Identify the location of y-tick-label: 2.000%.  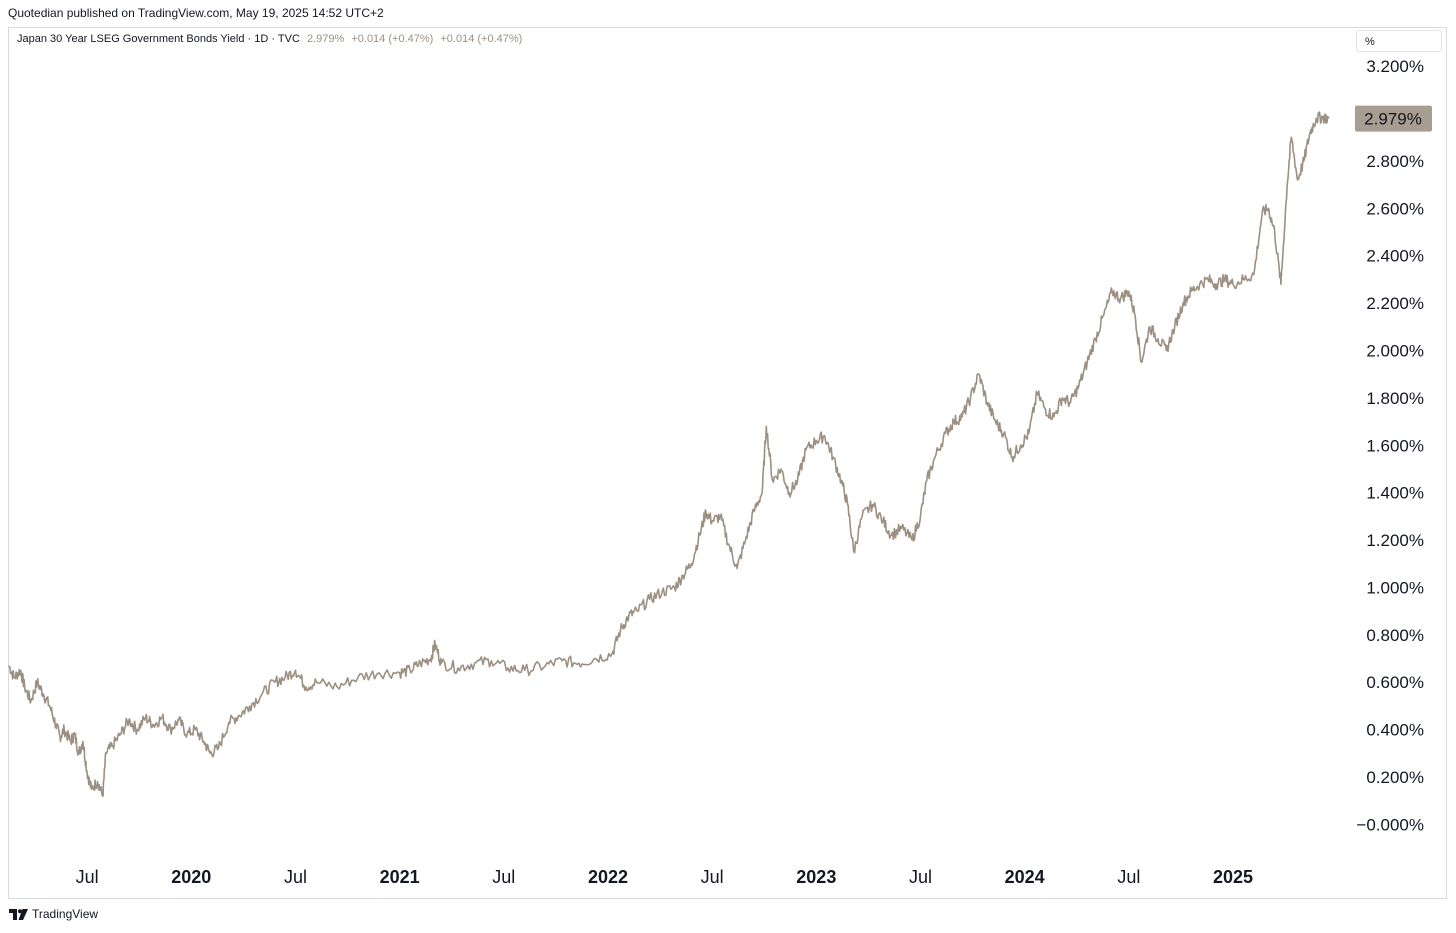
(1395, 351).